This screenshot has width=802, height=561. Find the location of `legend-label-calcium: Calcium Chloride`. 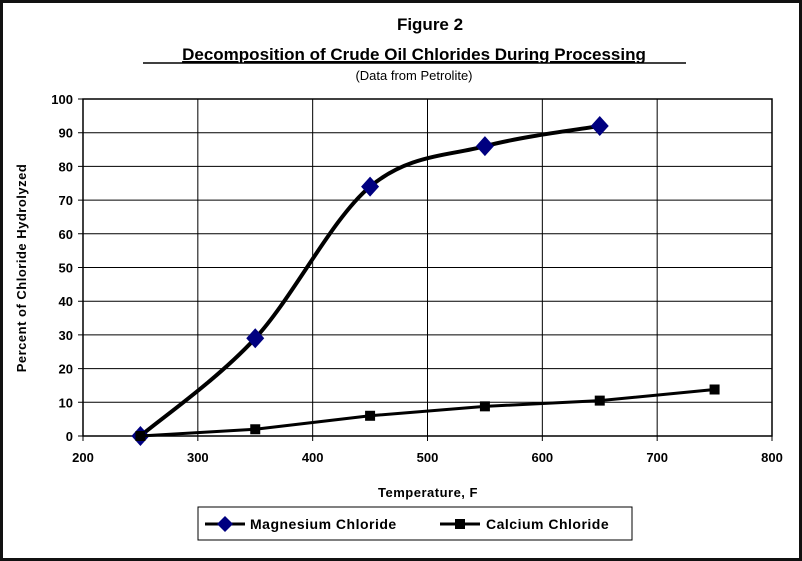

legend-label-calcium: Calcium Chloride is located at coordinates (547, 524).